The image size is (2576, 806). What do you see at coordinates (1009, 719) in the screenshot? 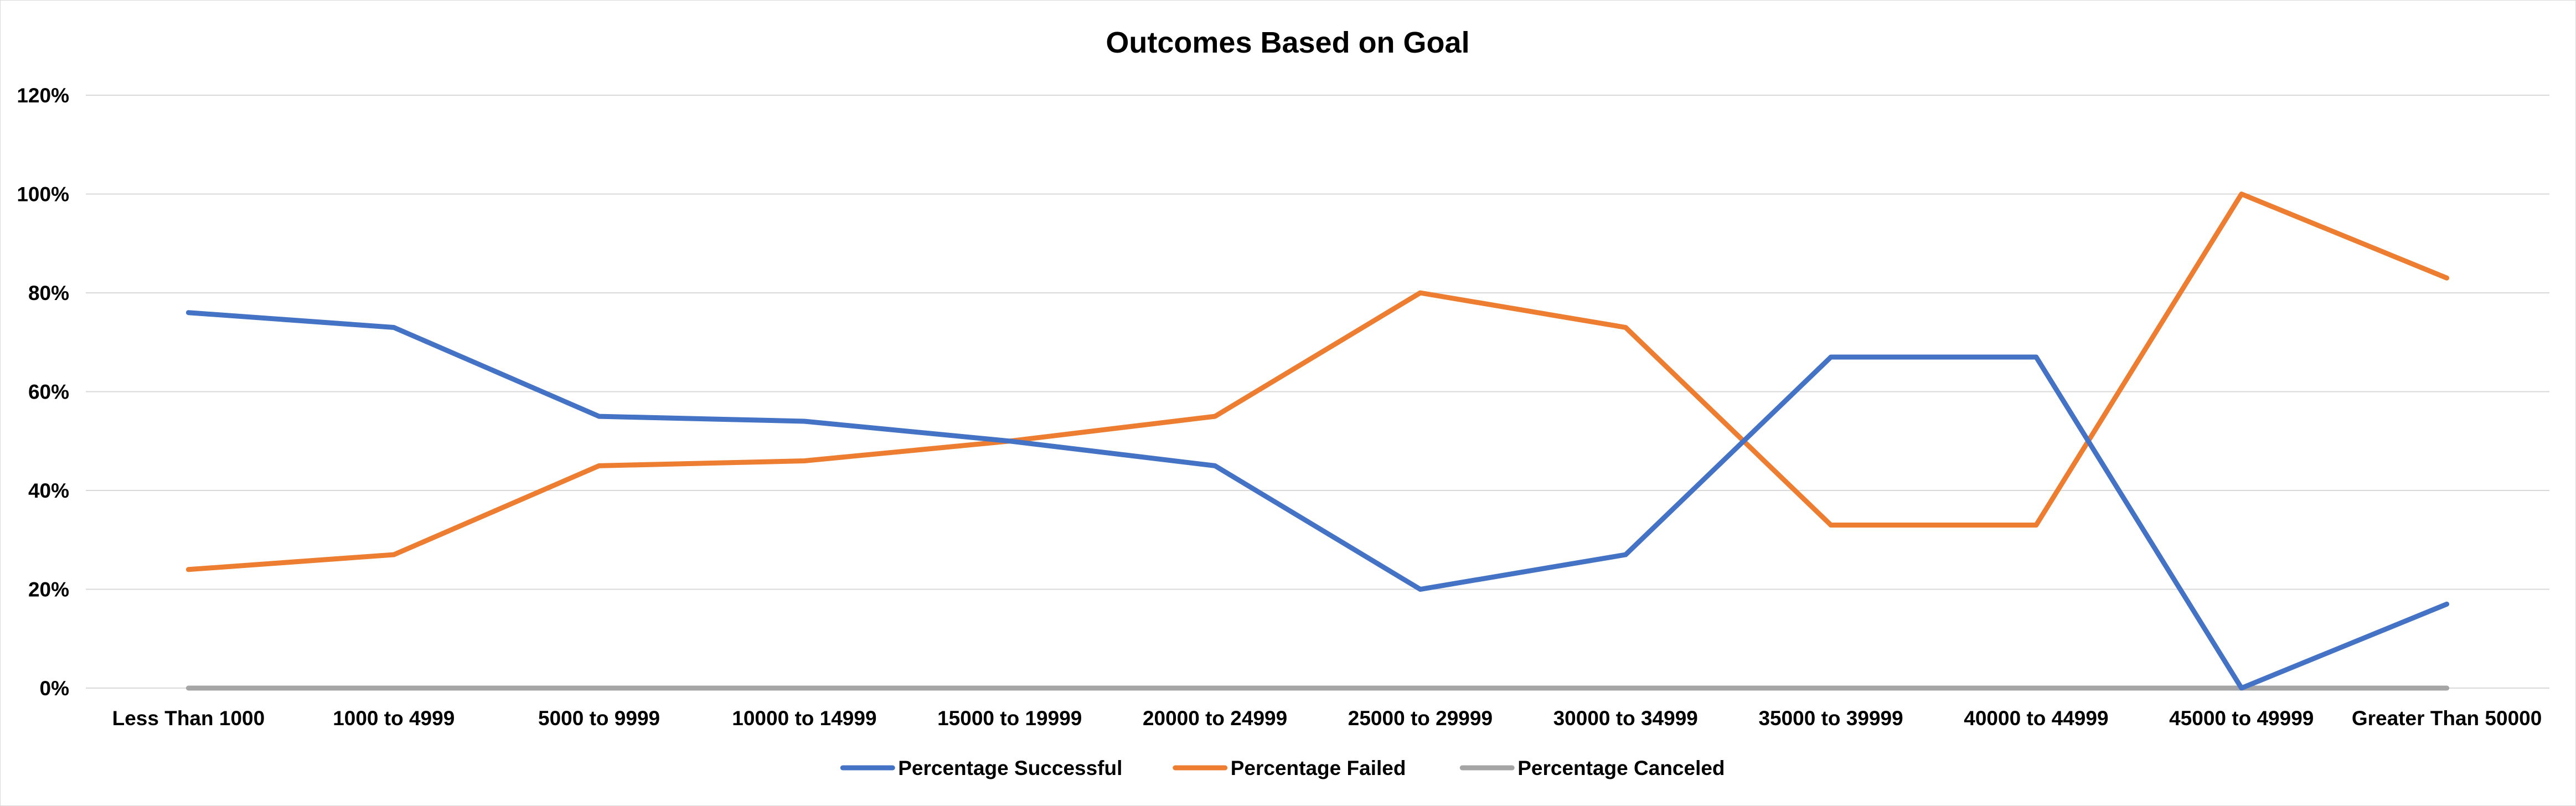
I see `x-tick-label: 15000 to 19999` at bounding box center [1009, 719].